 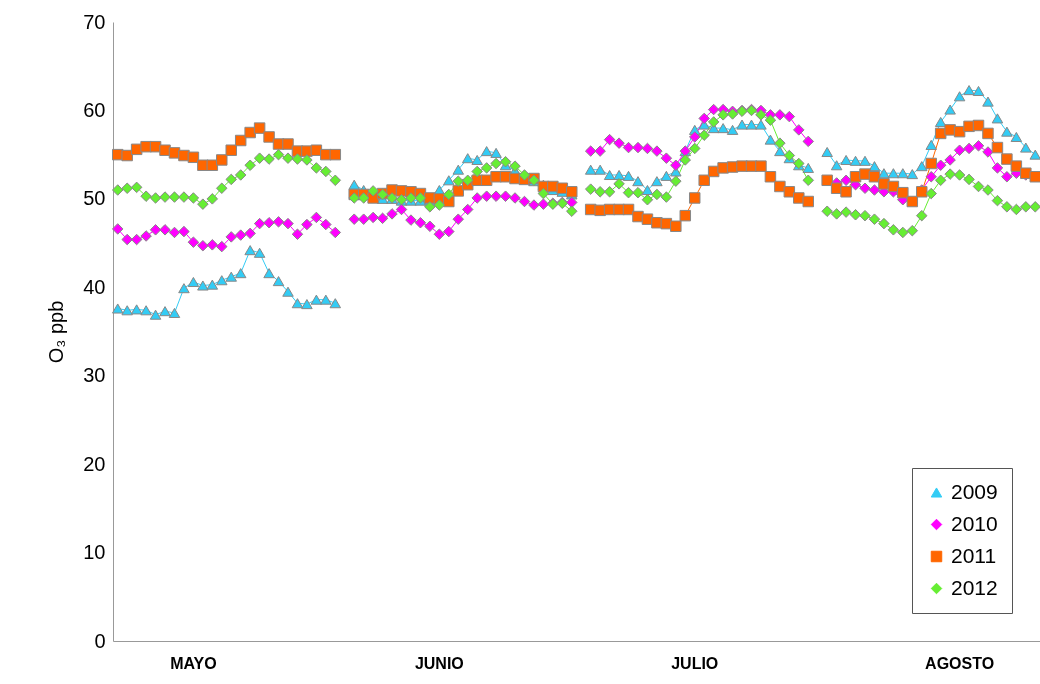 I want to click on y-tick-label: 60, so click(x=94, y=109).